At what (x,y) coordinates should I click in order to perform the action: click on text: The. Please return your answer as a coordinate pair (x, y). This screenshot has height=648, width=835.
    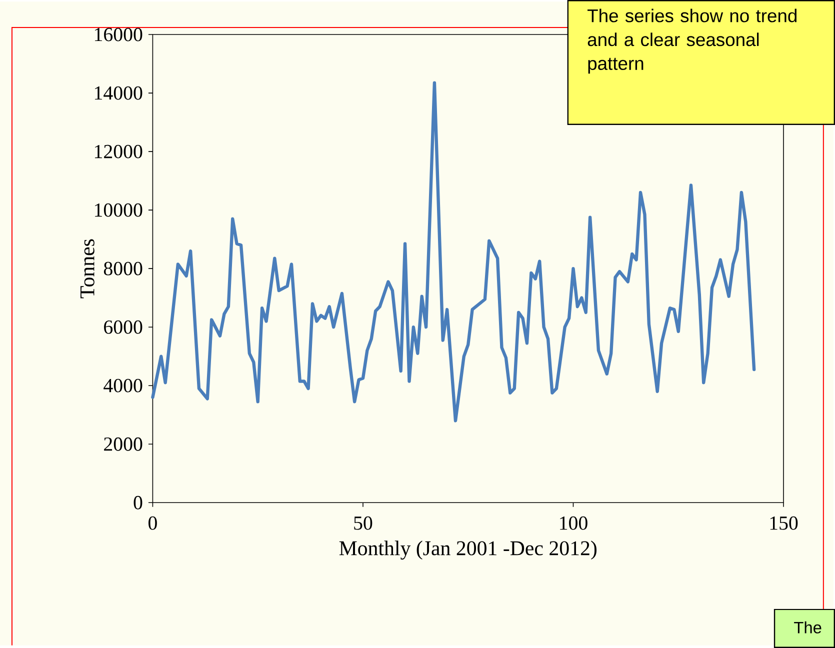
    Looking at the image, I should click on (808, 627).